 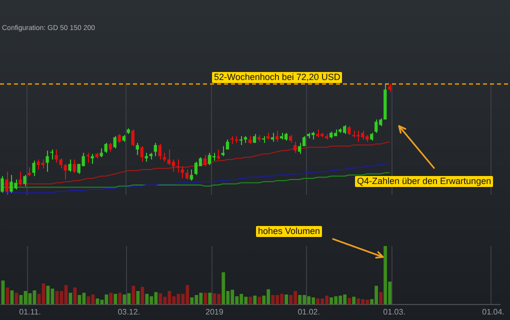 What do you see at coordinates (214, 311) in the screenshot?
I see `x-tick-label: 2019` at bounding box center [214, 311].